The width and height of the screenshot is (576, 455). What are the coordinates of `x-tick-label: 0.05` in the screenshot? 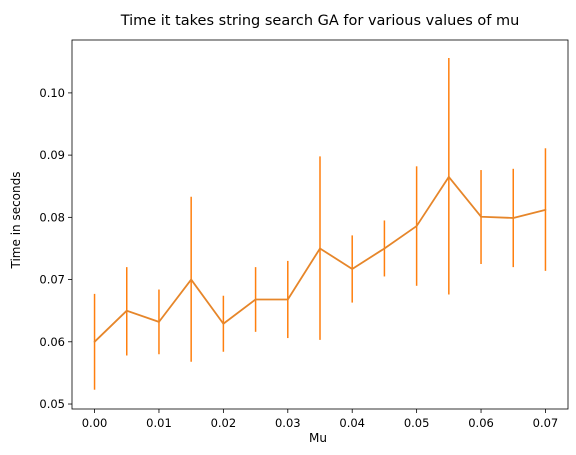 It's located at (417, 423).